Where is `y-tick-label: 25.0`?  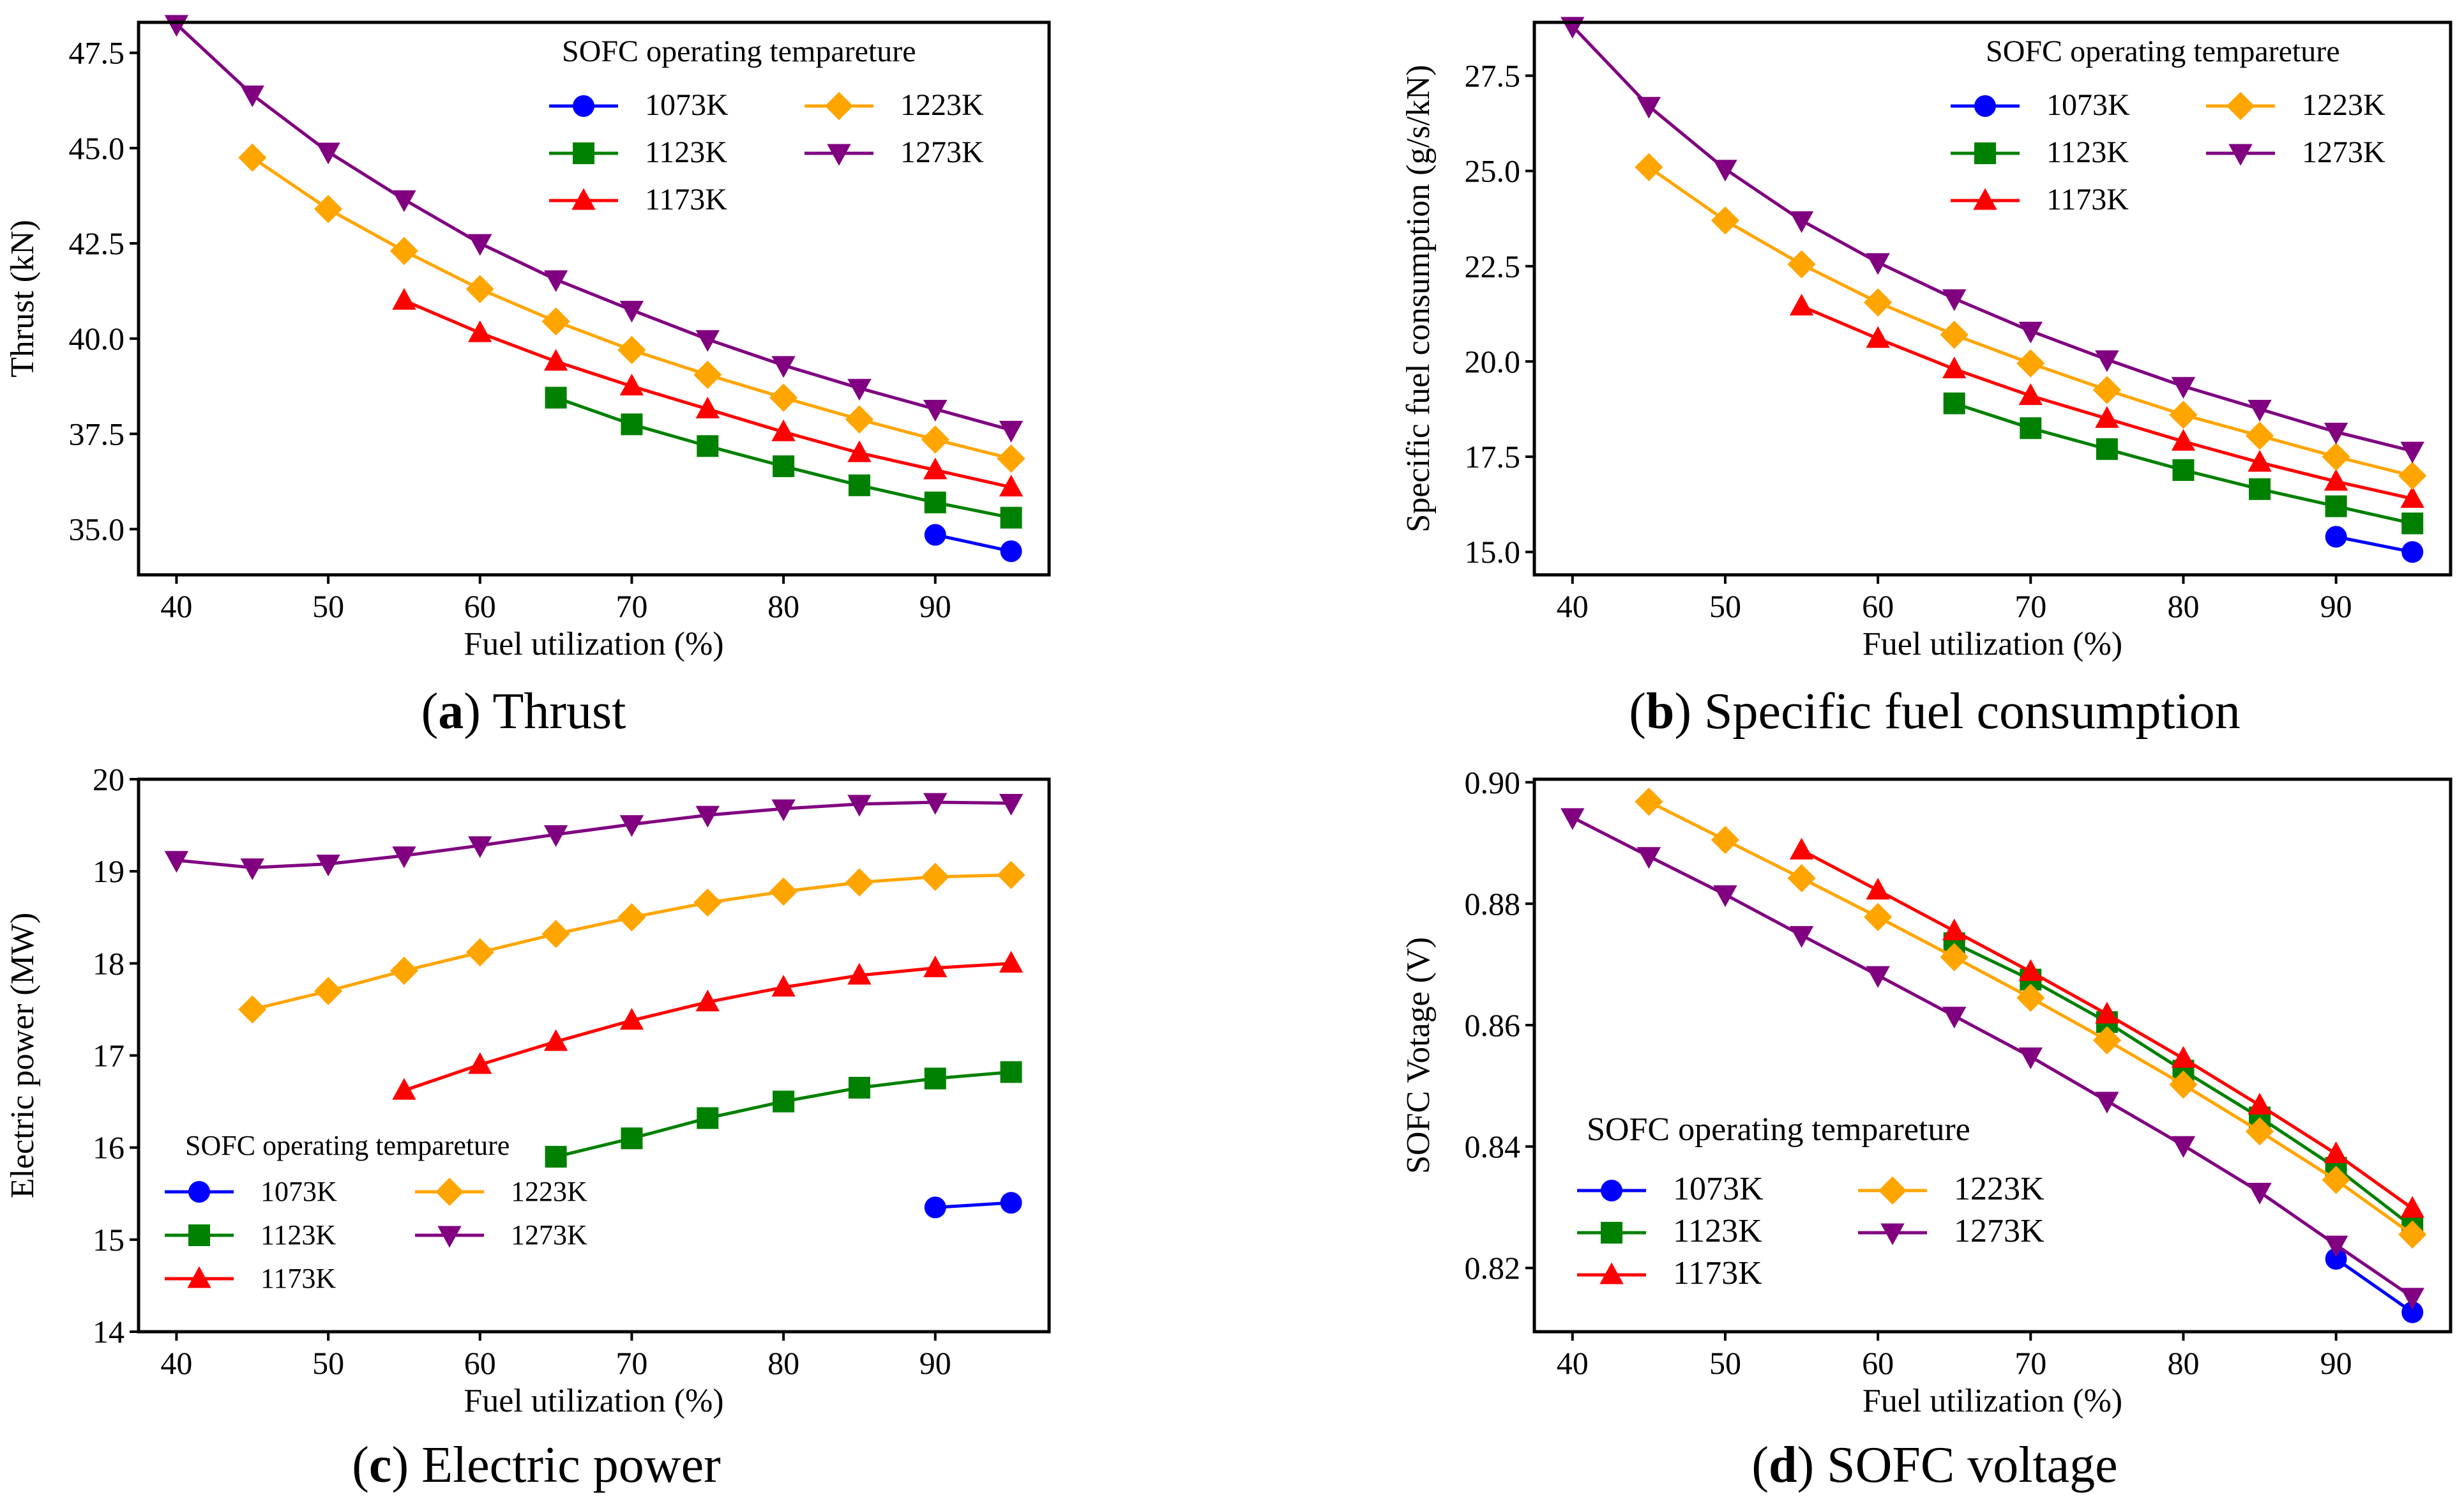
y-tick-label: 25.0 is located at coordinates (1493, 171).